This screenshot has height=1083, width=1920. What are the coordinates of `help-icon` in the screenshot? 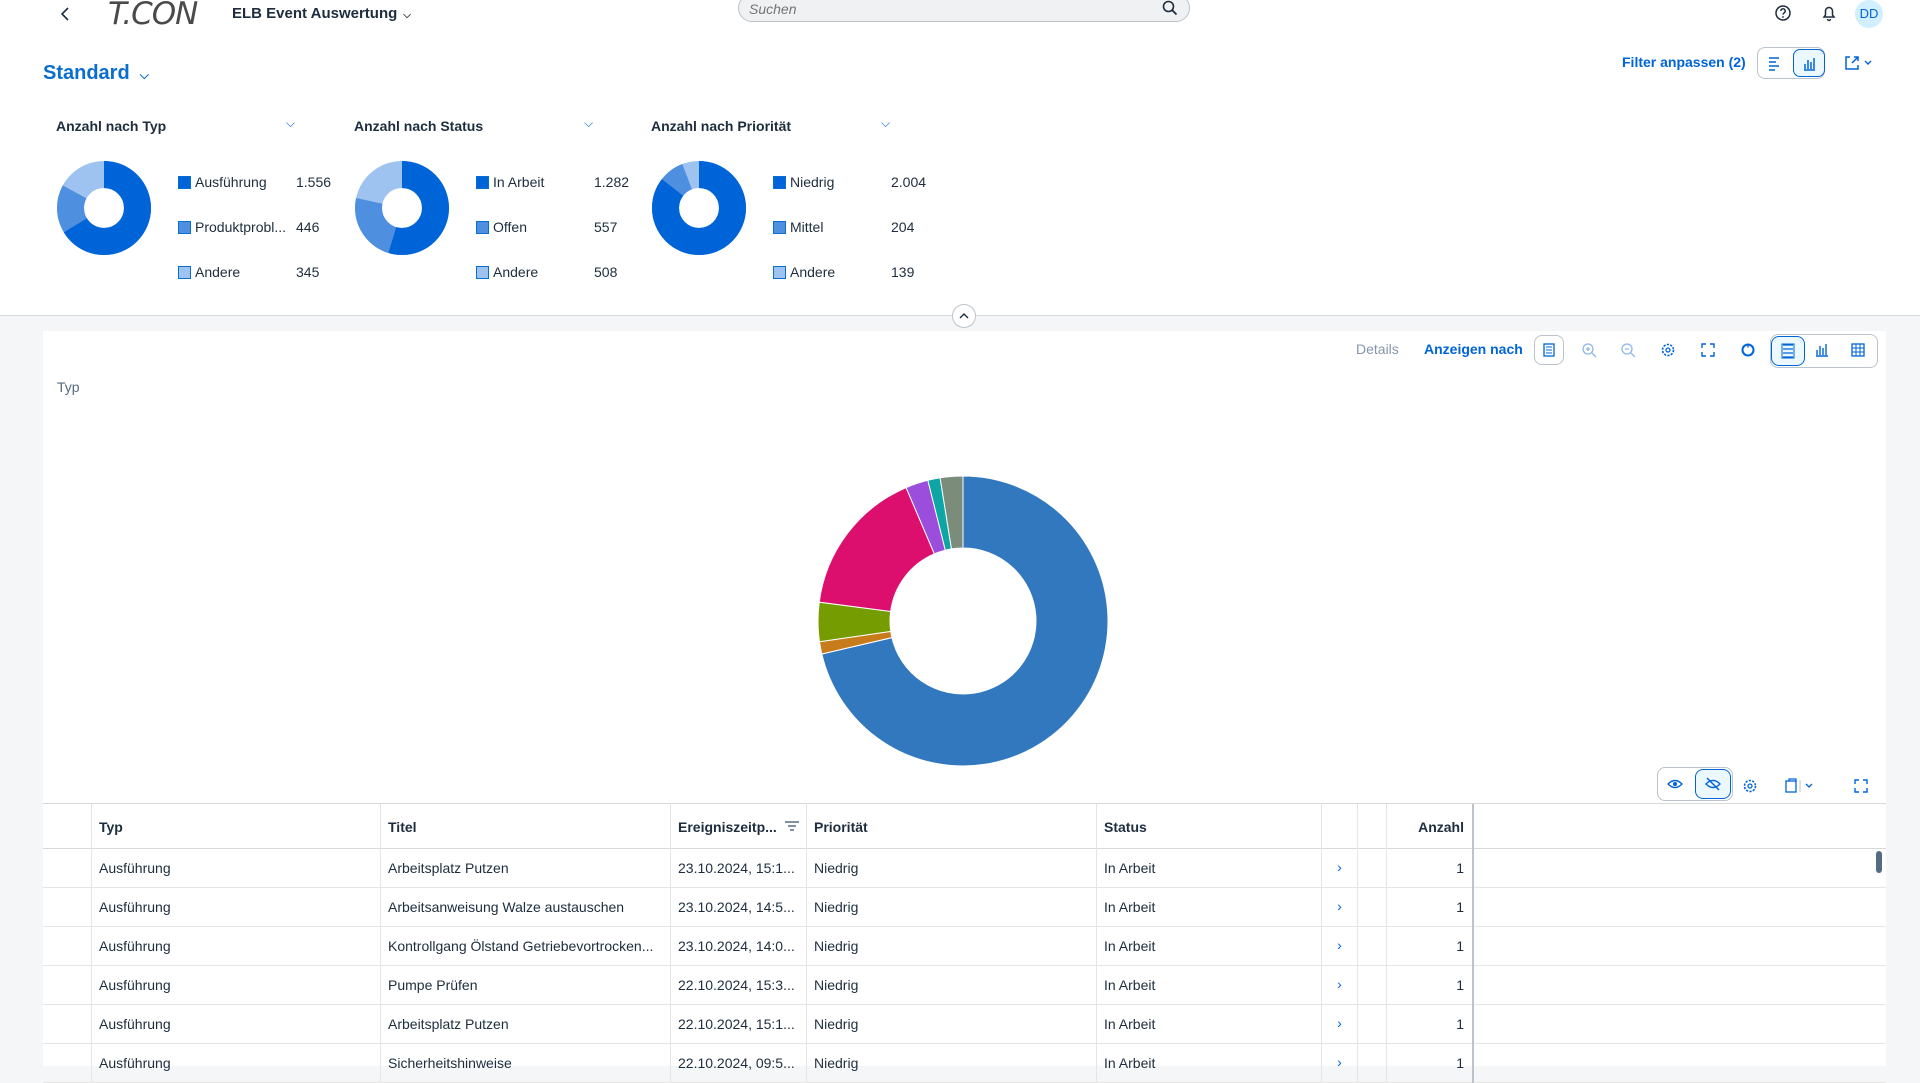 It's located at (1783, 13).